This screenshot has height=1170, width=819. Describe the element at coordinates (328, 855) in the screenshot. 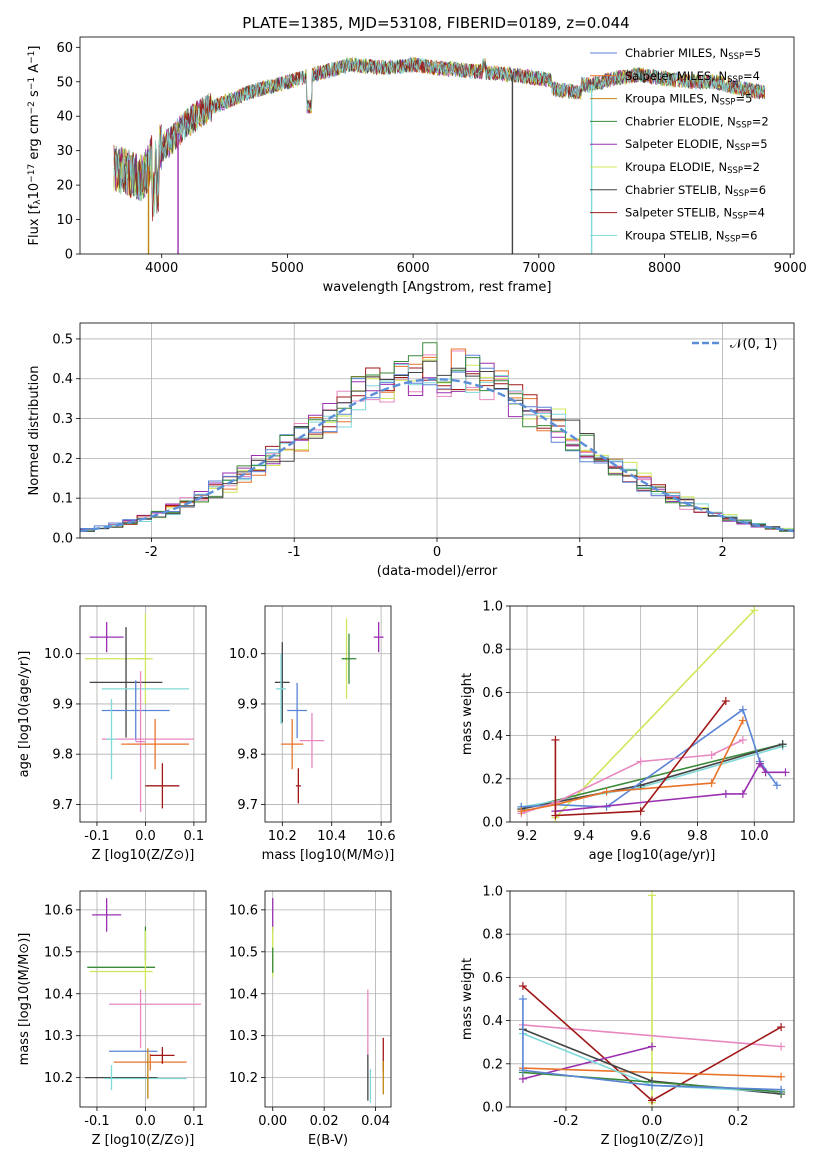

I see `x-axis-label: mass [log10(M/M⊙)]` at that location.